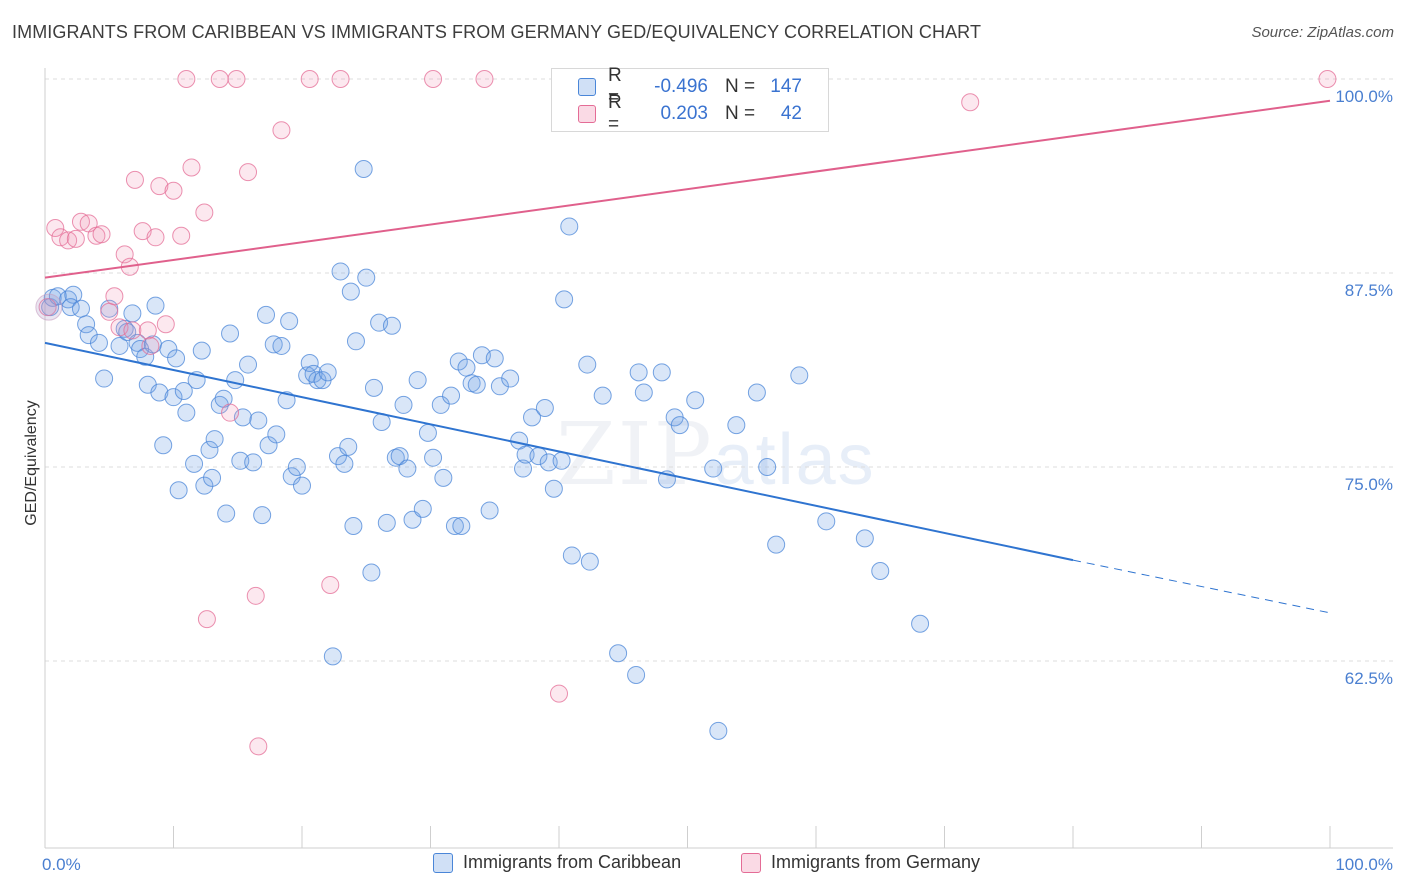  Describe the element at coordinates (1201, 586) in the screenshot. I see `trendline-caribbean-extrapolated` at that location.